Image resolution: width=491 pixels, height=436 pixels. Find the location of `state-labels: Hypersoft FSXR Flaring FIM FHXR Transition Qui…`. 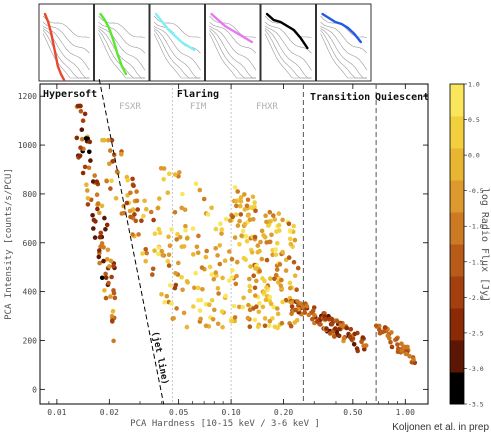

state-labels: Hypersoft FSXR Flaring FIM FHXR Transition Qui… is located at coordinates (236, 100).